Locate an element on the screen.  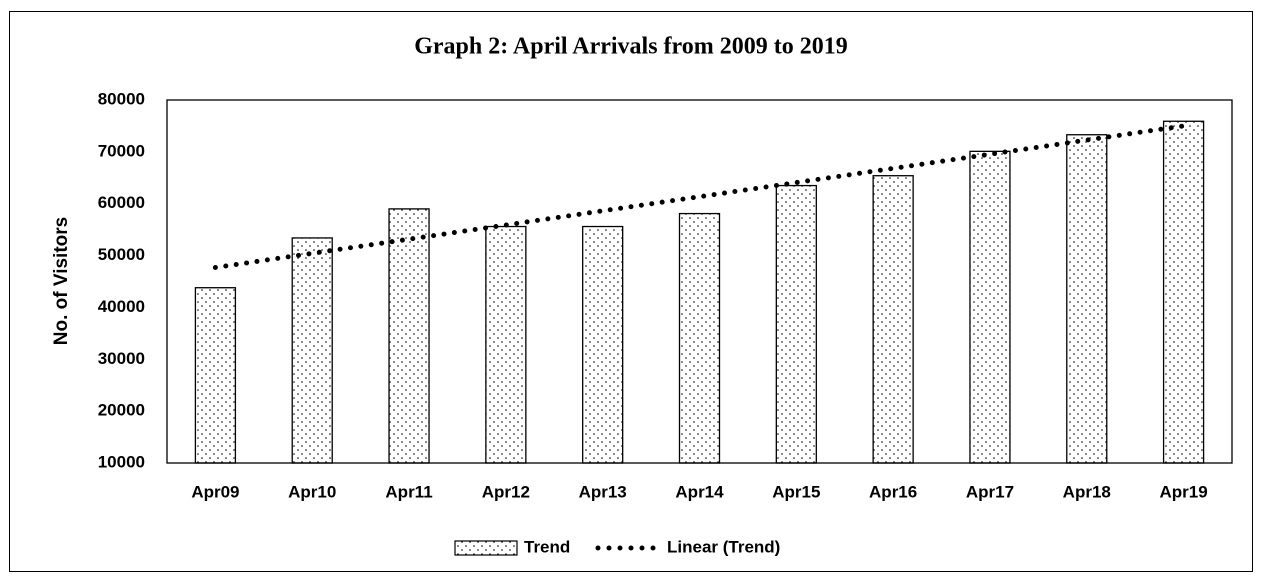
legend-label: Linear (Trend) is located at coordinates (723, 546).